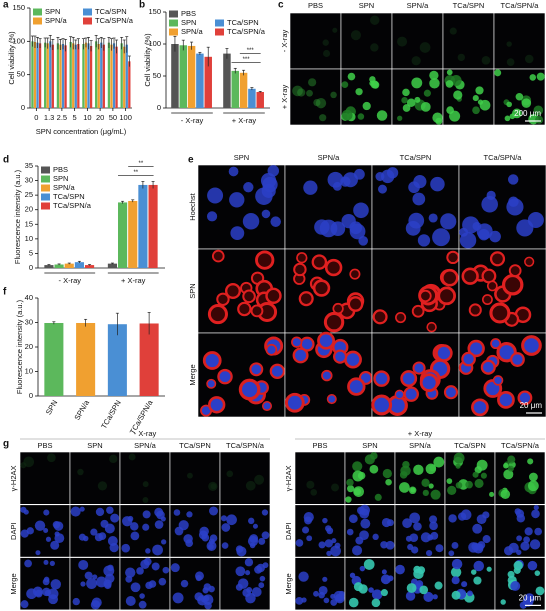 The image size is (546, 611). What do you see at coordinates (192, 290) in the screenshot?
I see `row-label: SPN` at bounding box center [192, 290].